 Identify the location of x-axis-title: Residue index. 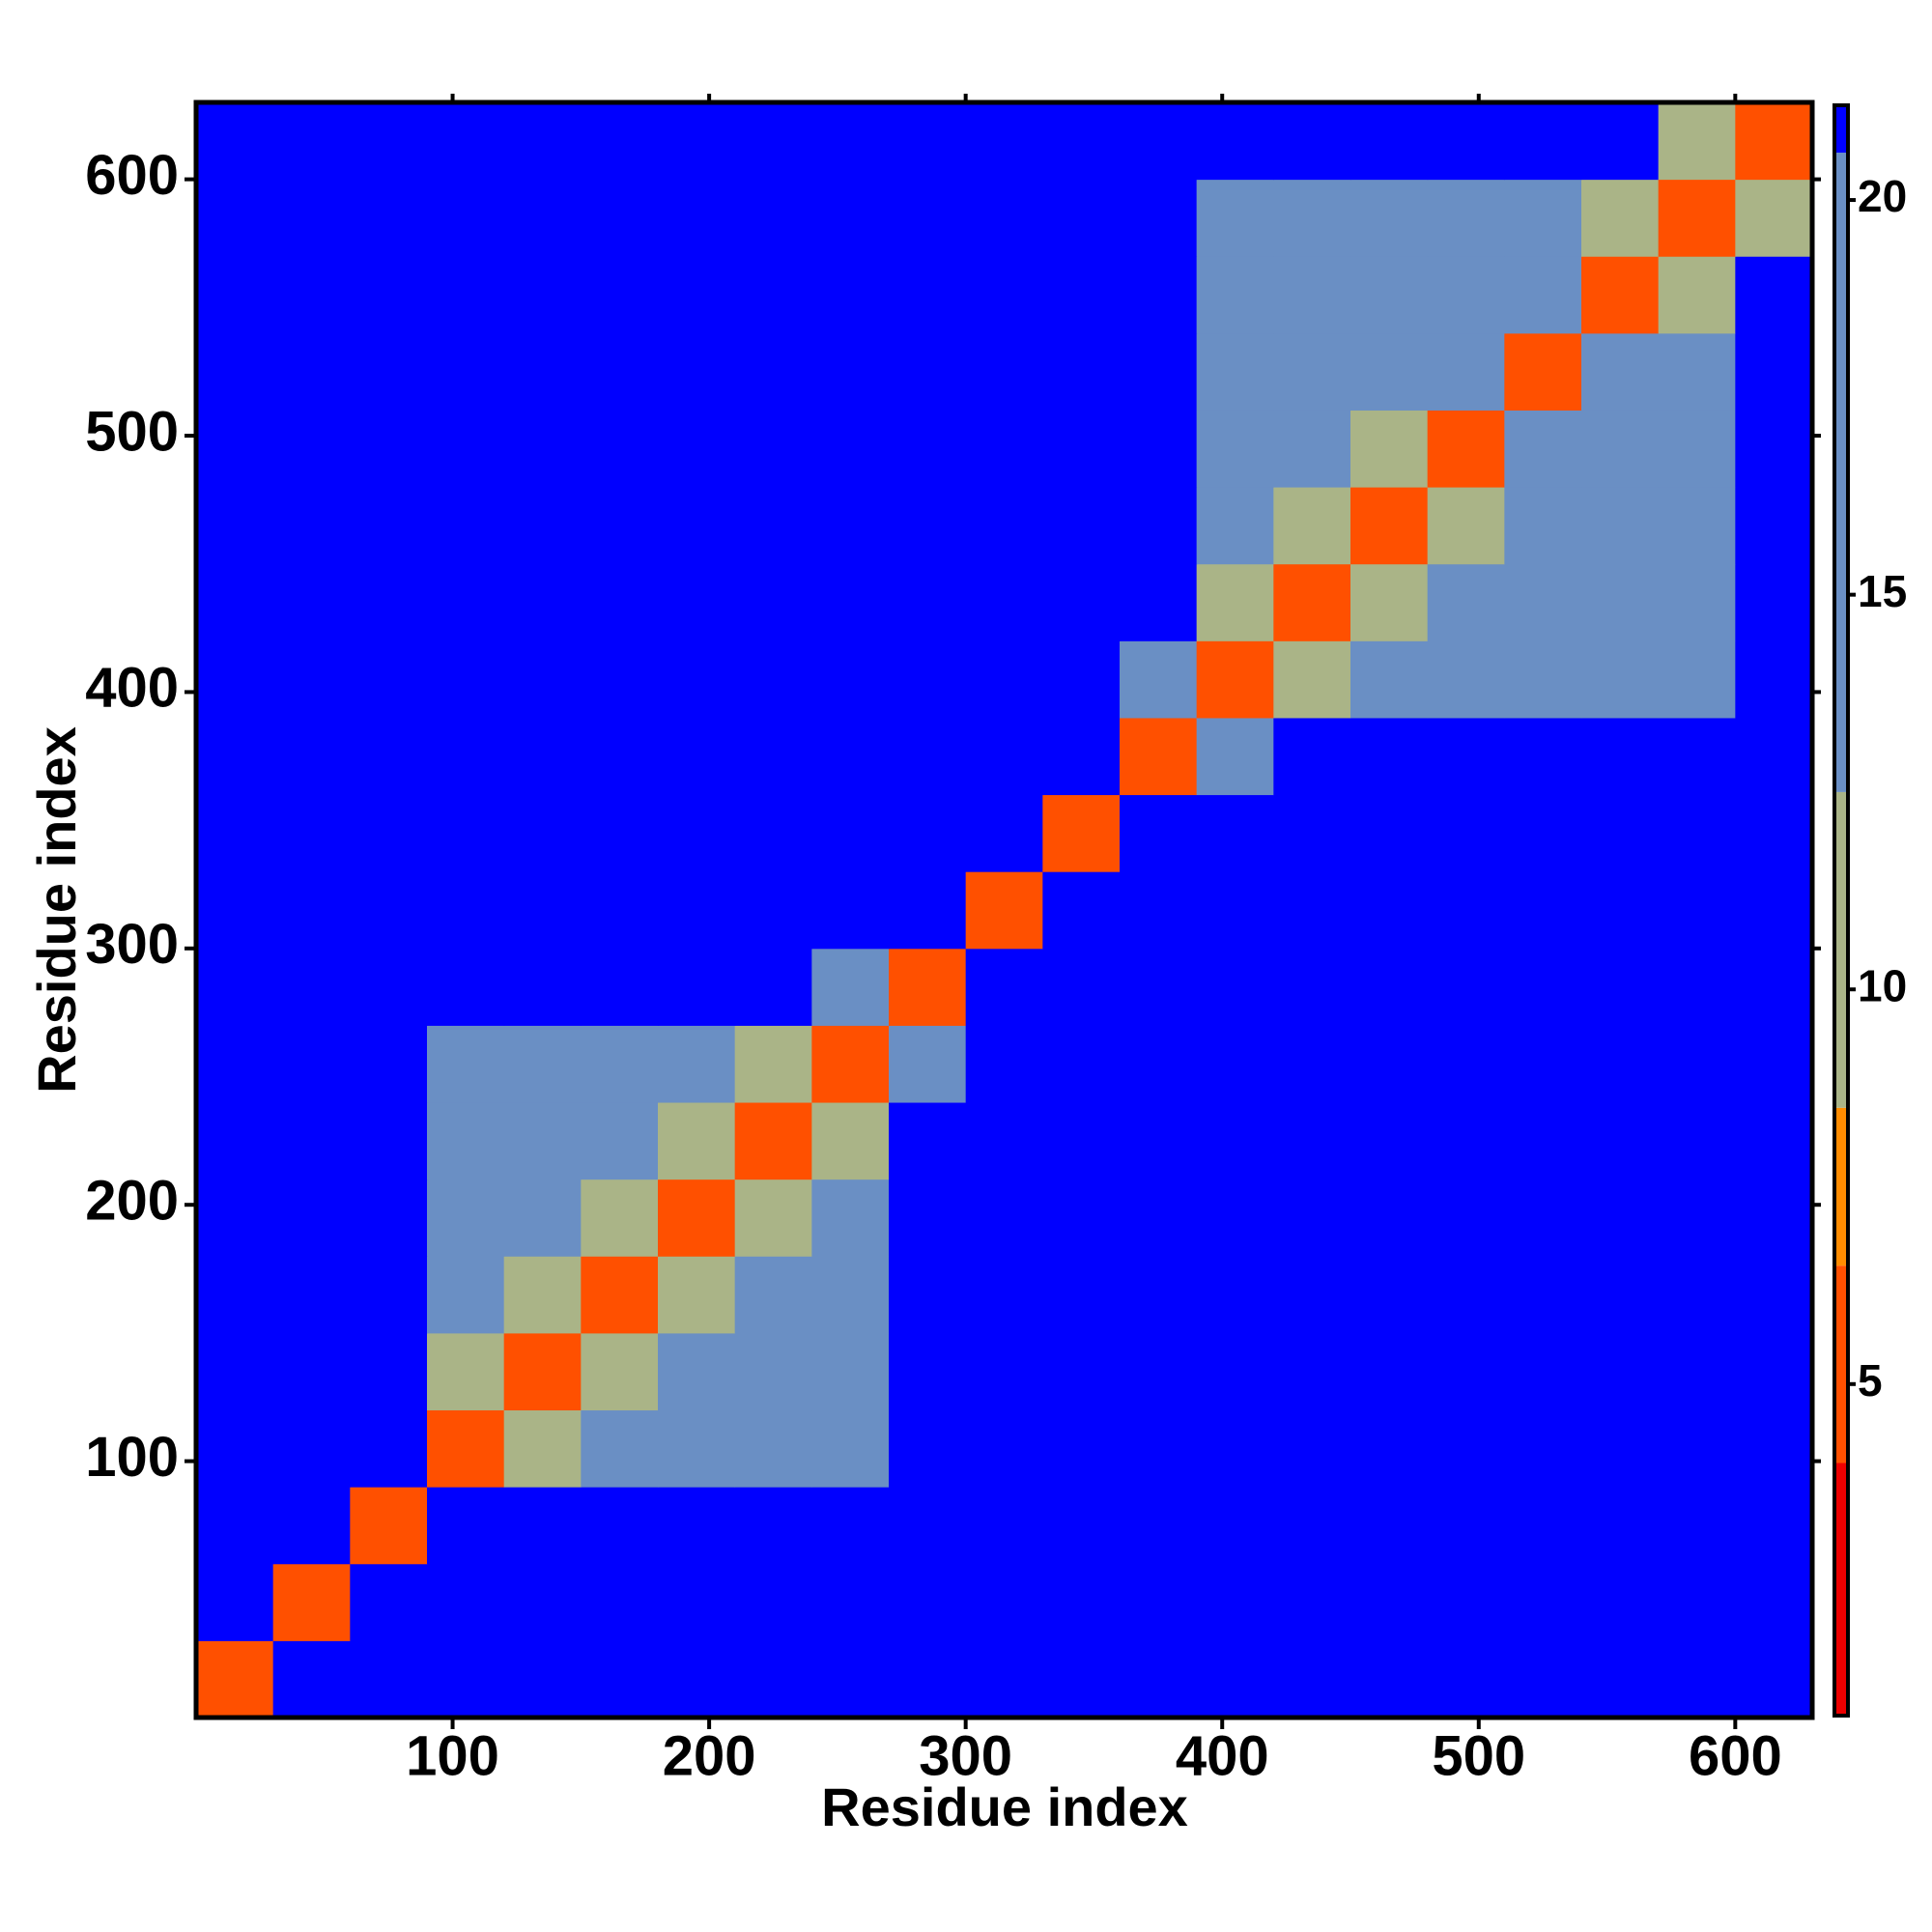
(1005, 1806).